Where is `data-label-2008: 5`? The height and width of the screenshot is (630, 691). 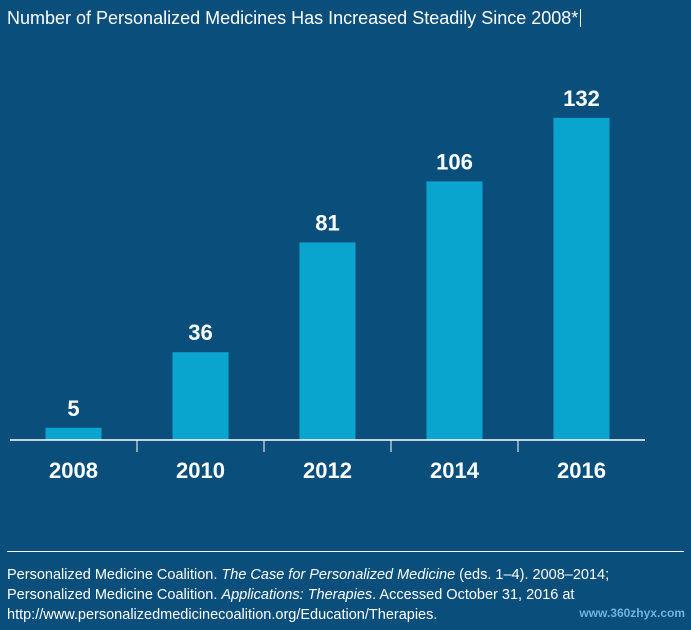
data-label-2008: 5 is located at coordinates (73, 408).